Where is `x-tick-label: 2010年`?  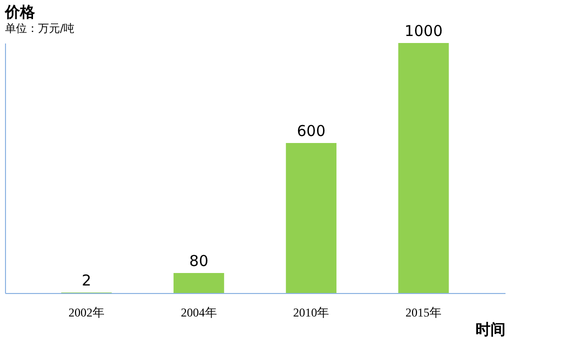 x-tick-label: 2010年 is located at coordinates (311, 313).